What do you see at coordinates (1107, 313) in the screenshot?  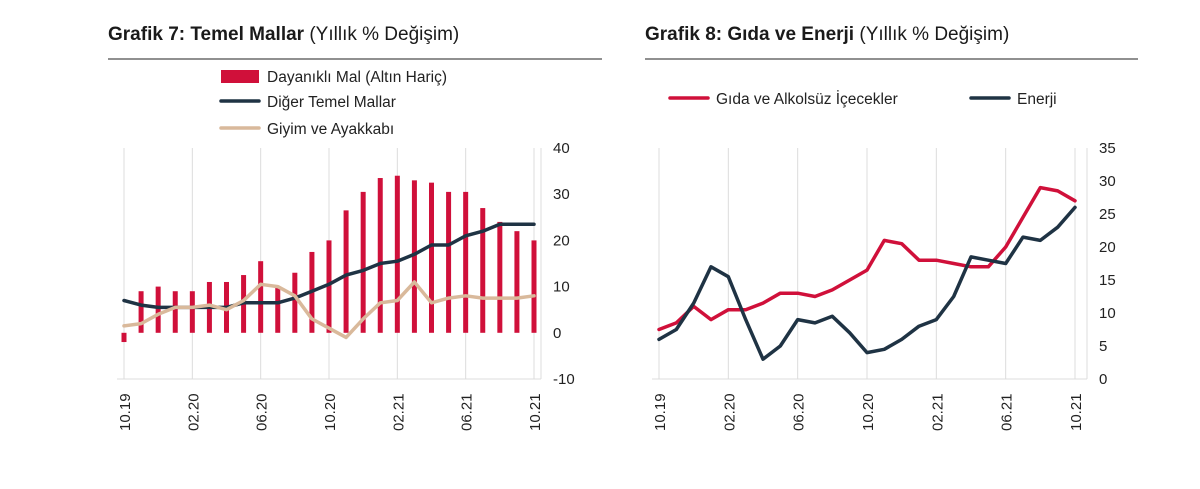 I see `chart-8-ytick-label: 10` at bounding box center [1107, 313].